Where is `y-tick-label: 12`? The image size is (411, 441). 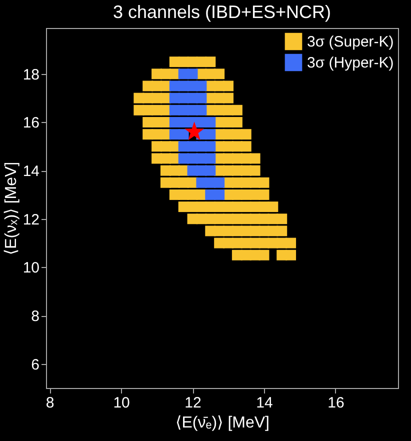
y-tick-label: 12 is located at coordinates (31, 219).